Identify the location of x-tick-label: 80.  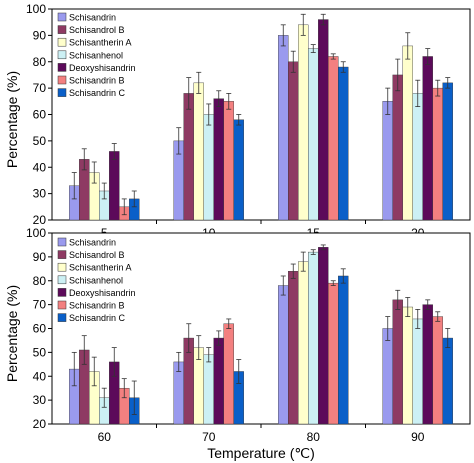
(314, 437).